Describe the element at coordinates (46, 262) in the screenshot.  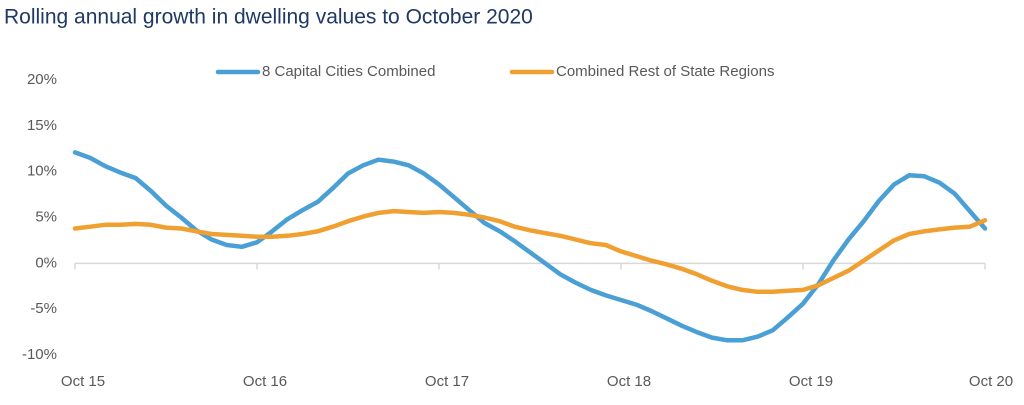
I see `y-tick-label: 0%` at that location.